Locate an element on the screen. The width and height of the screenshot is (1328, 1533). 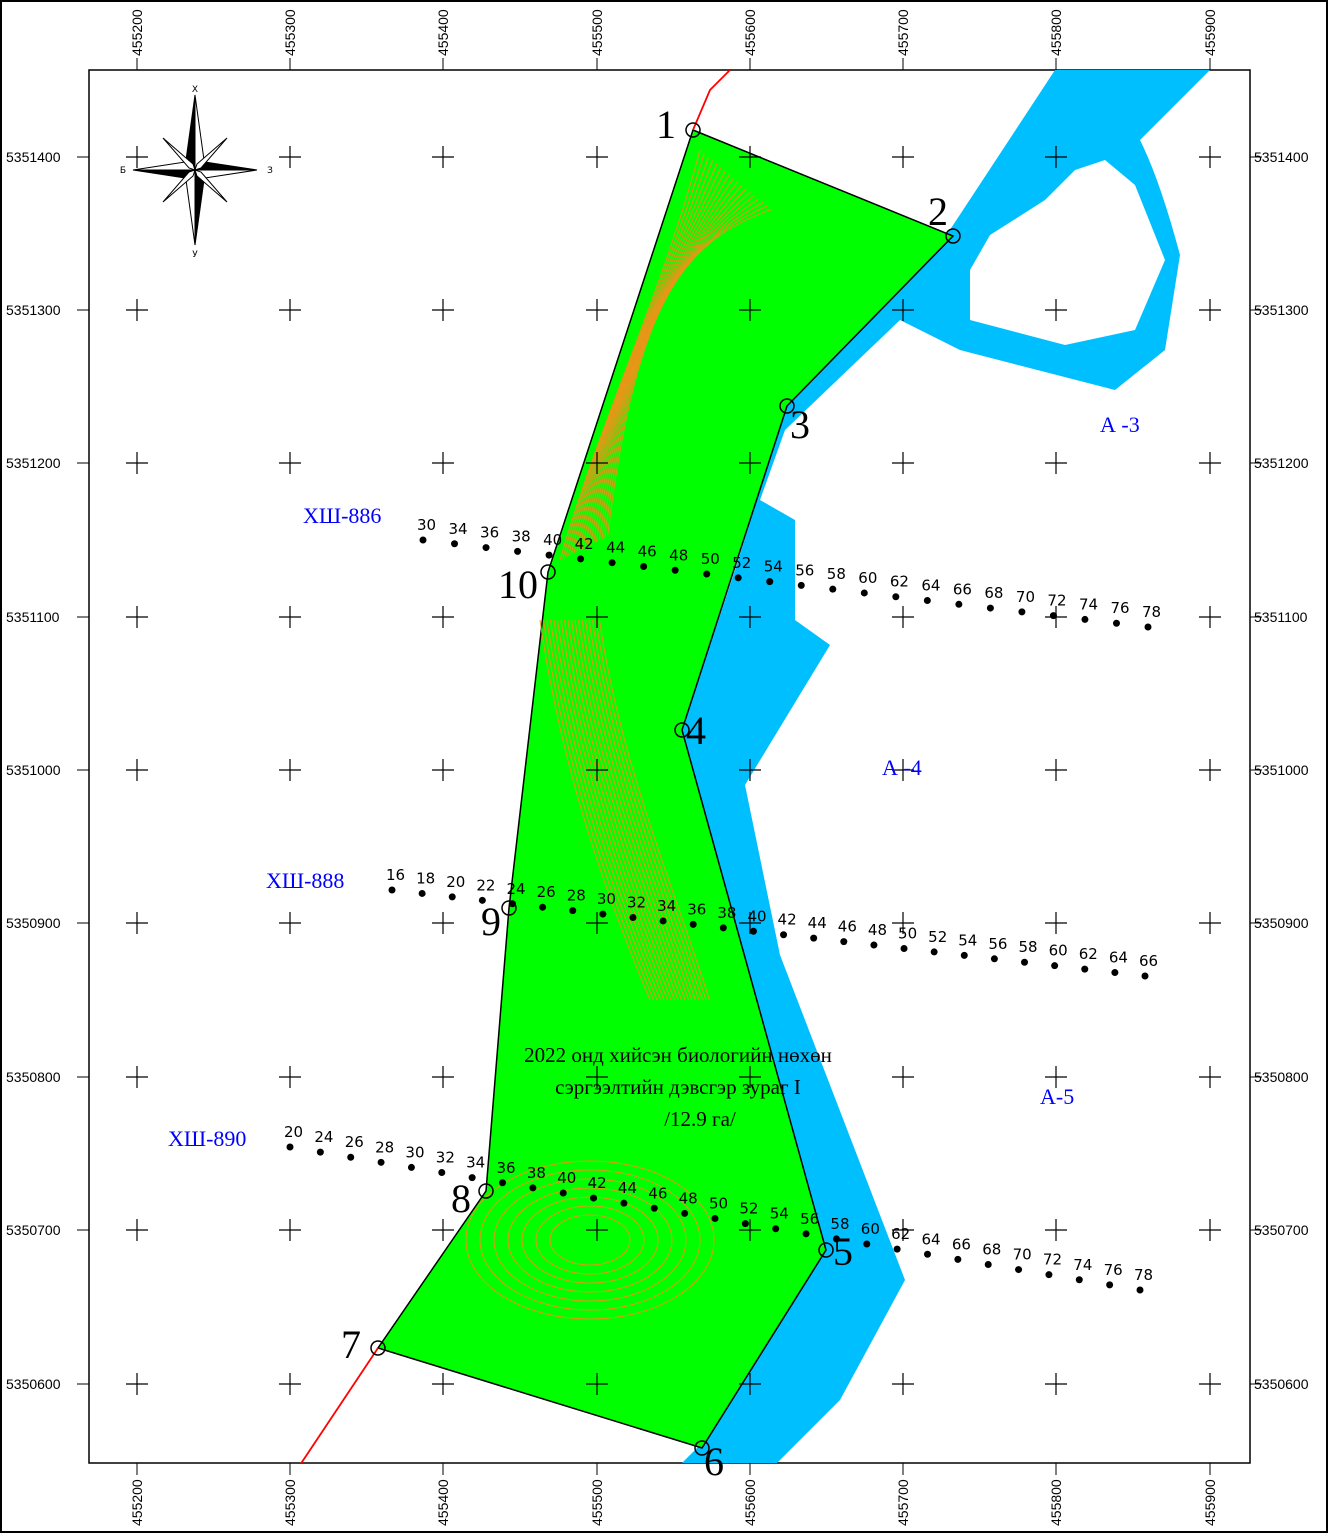
road-line-south is located at coordinates (339, 1405).